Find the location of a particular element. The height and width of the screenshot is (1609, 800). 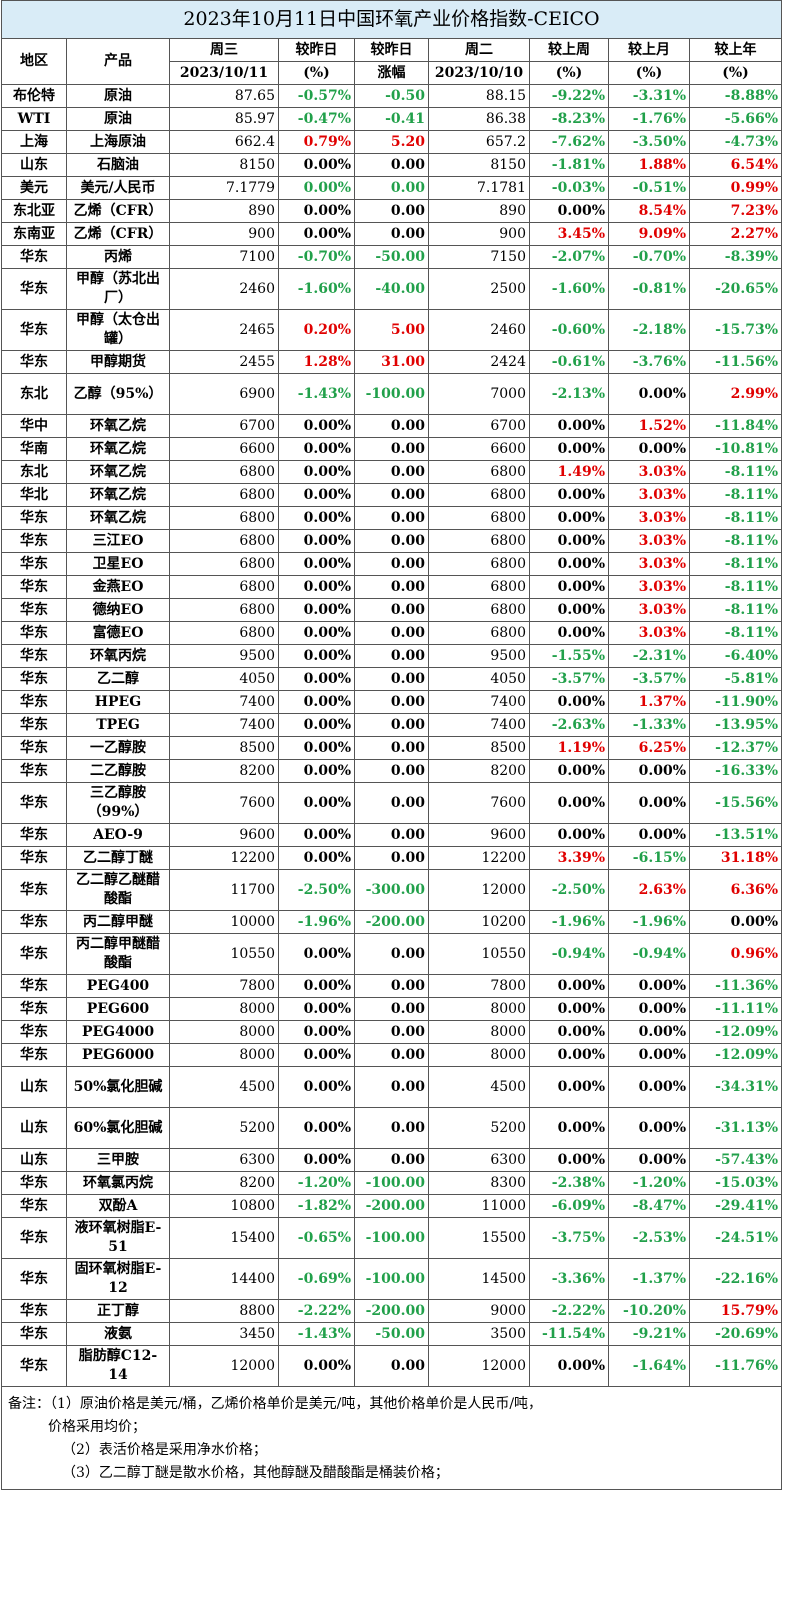

cell-price-tue: 8300 is located at coordinates (479, 1183).